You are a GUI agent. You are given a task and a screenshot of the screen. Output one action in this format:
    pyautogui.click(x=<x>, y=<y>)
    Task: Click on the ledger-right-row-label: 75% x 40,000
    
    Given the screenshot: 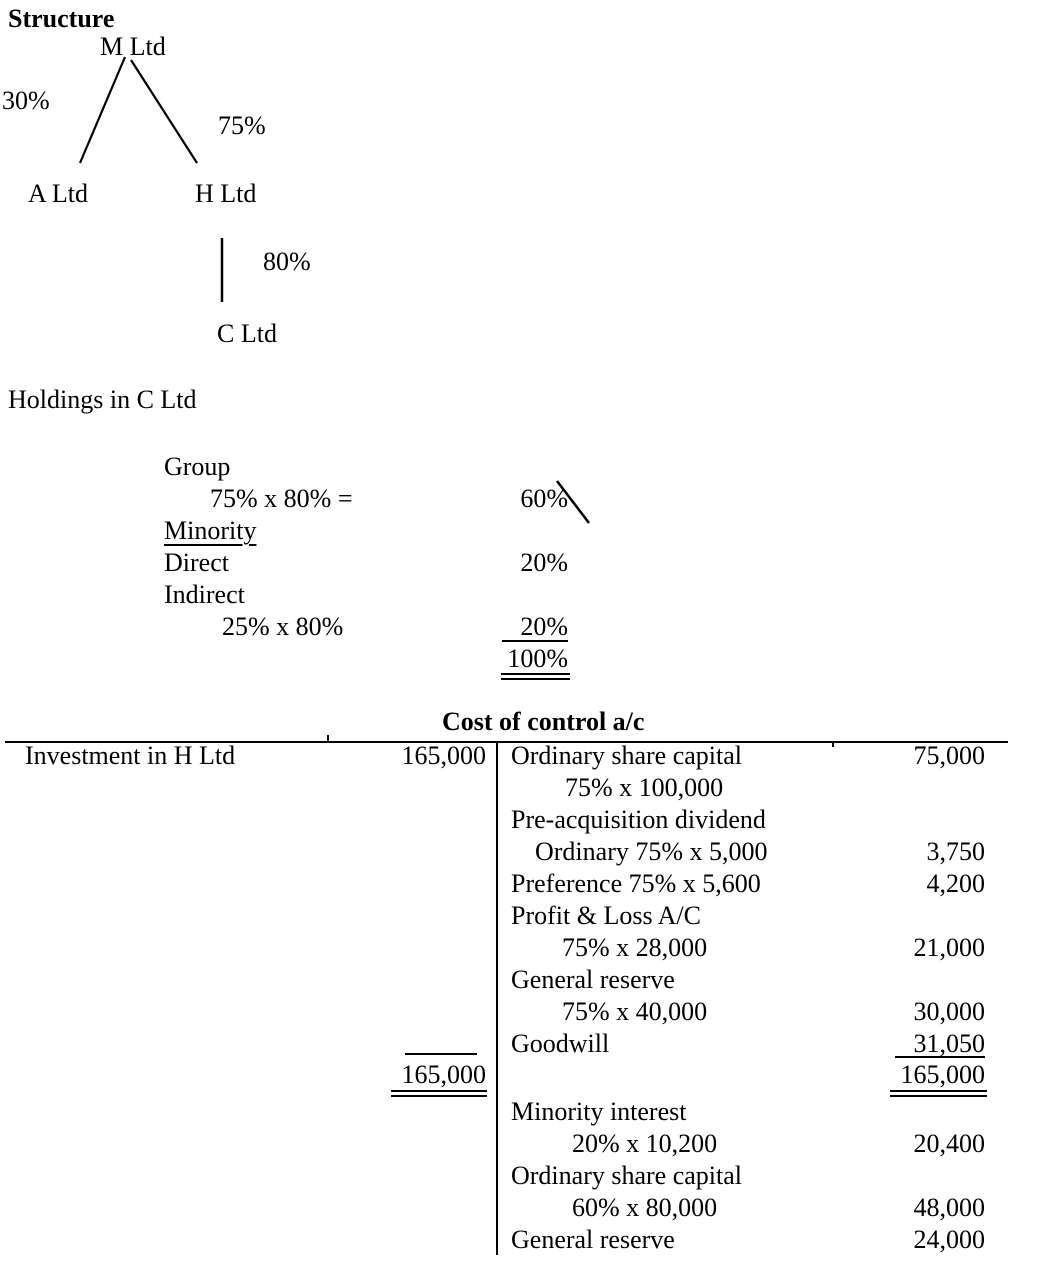 What is the action you would take?
    pyautogui.click(x=635, y=1011)
    